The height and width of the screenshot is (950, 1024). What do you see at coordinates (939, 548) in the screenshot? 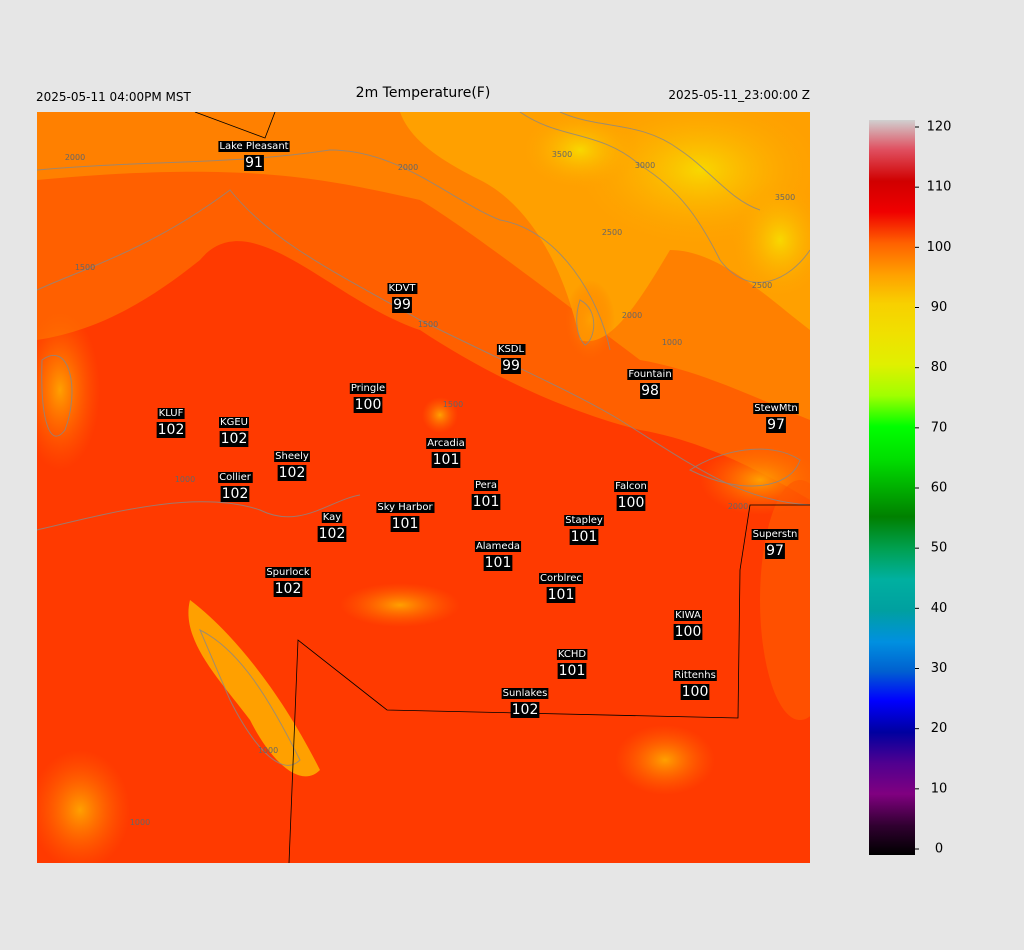
I see `colorbar-tick-label: 50` at bounding box center [939, 548].